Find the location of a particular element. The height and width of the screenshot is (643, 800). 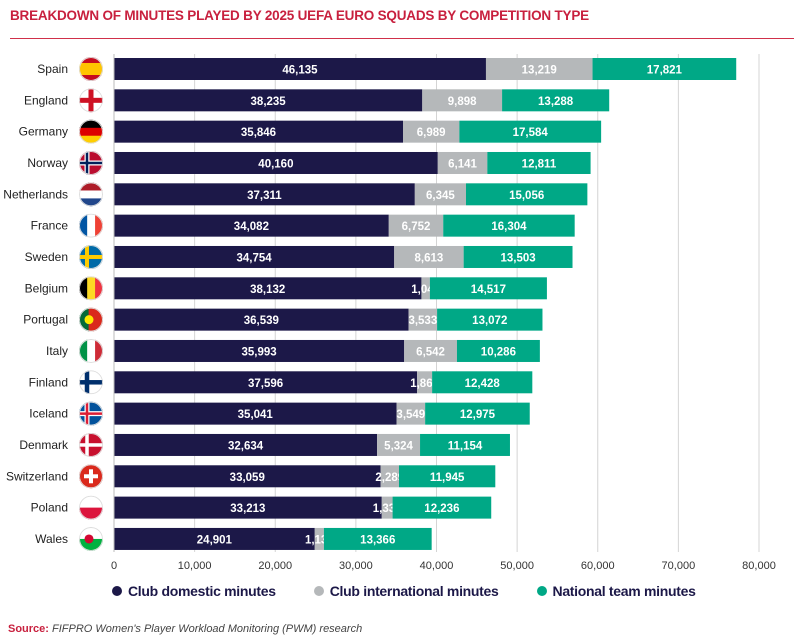

bar-segment-germany-club-domestic is located at coordinates (259, 131).